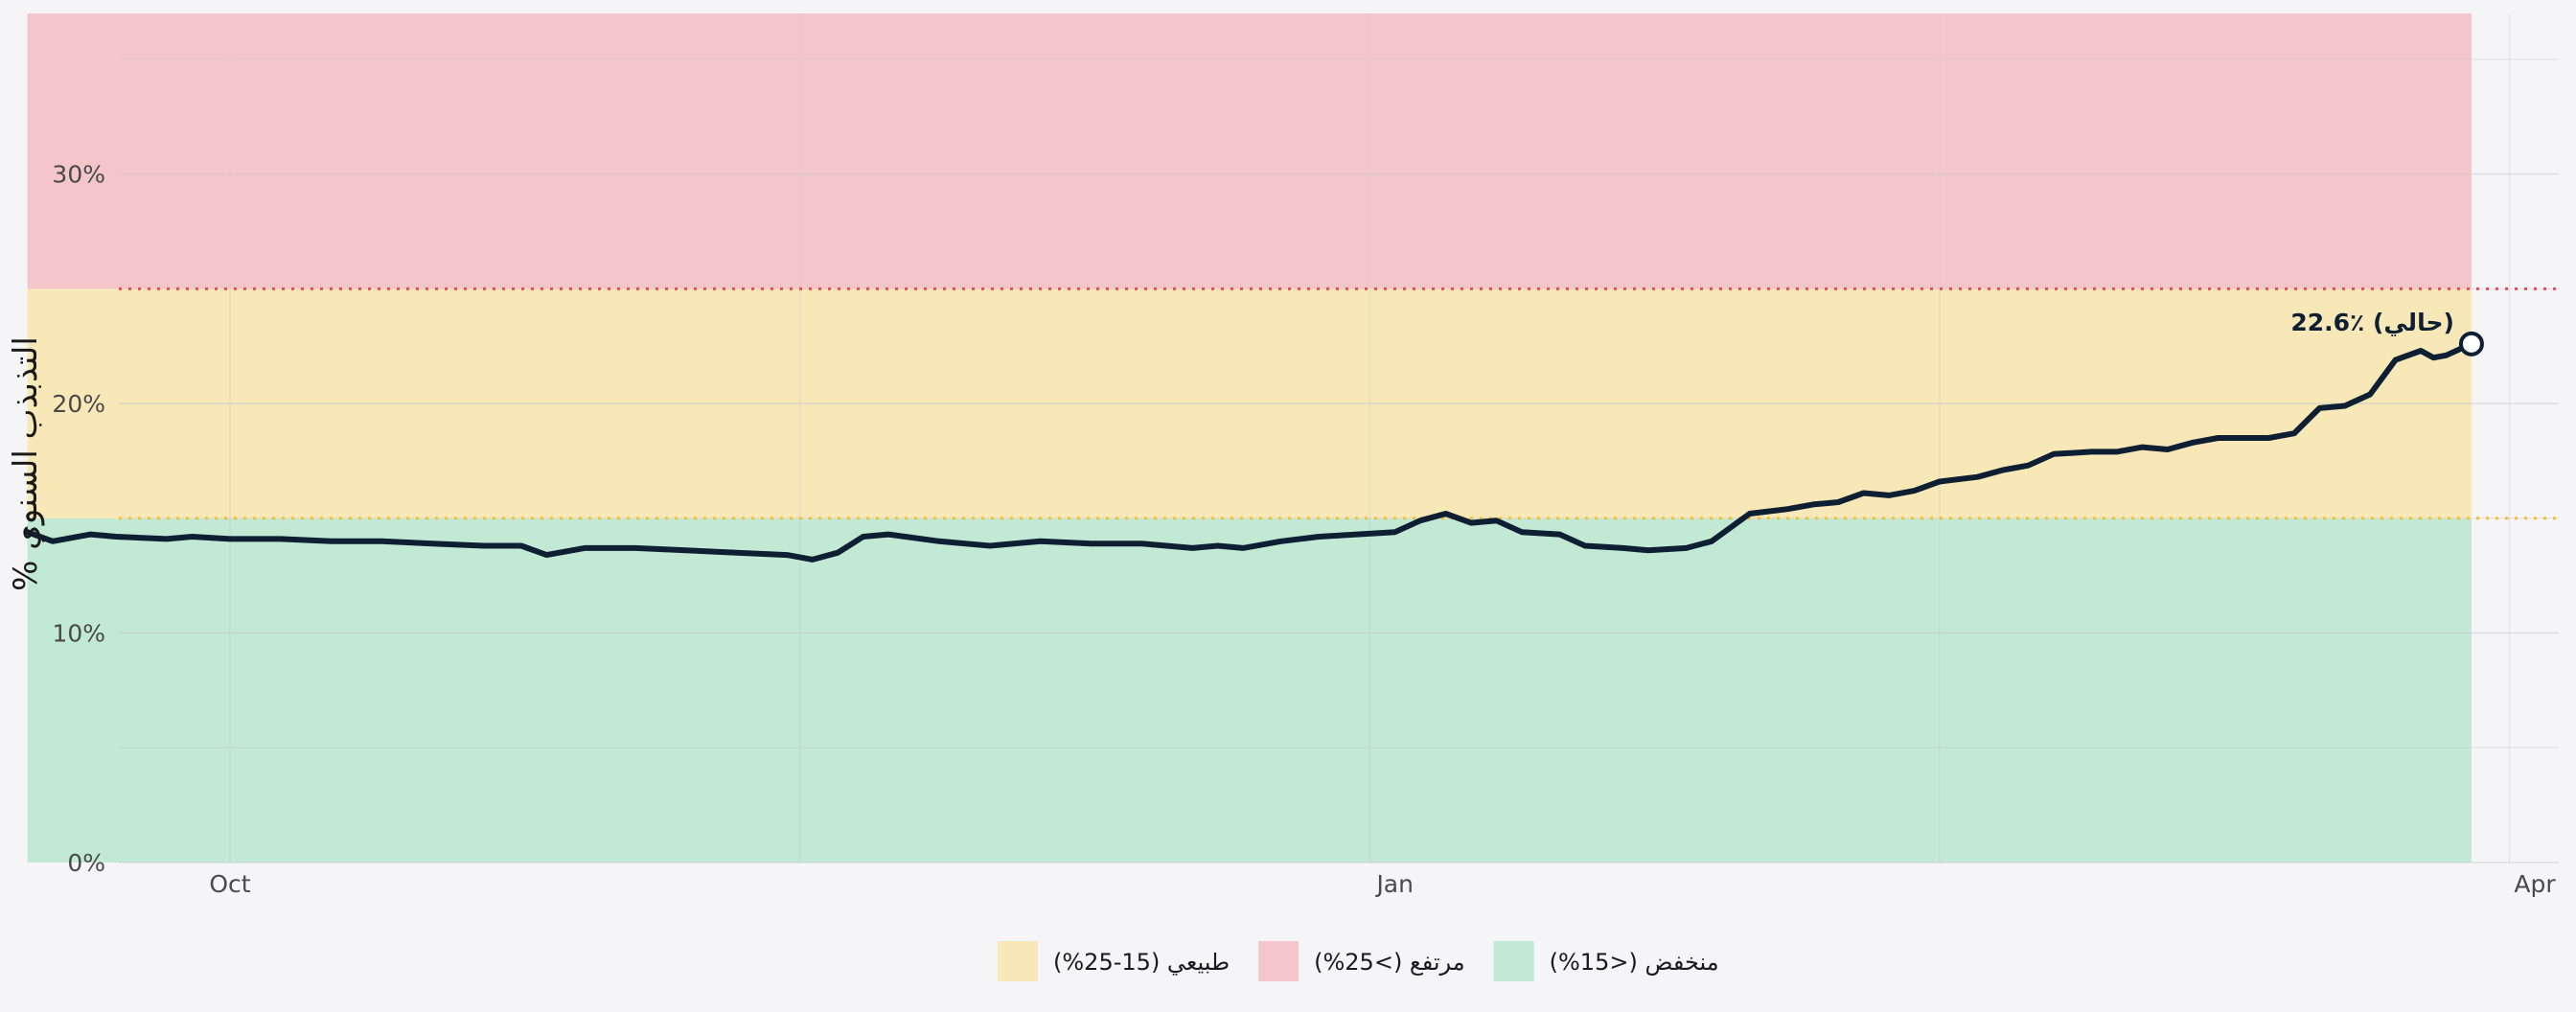 Image resolution: width=2576 pixels, height=1012 pixels. I want to click on y-tick-label: 0%, so click(86, 863).